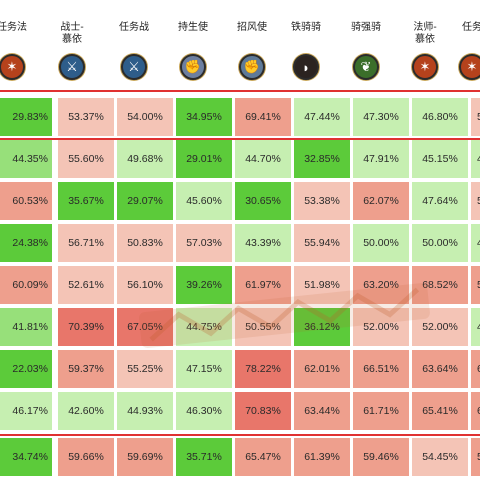  I want to click on column-header: 法师- 慕依 ✶, so click(425, 44).